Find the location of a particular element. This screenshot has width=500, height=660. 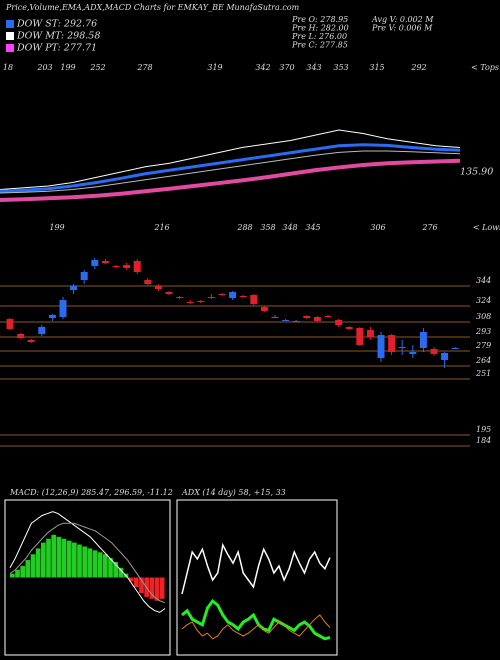

adx-label: ADX (14 day) 58, +15, 33 is located at coordinates (233, 492).